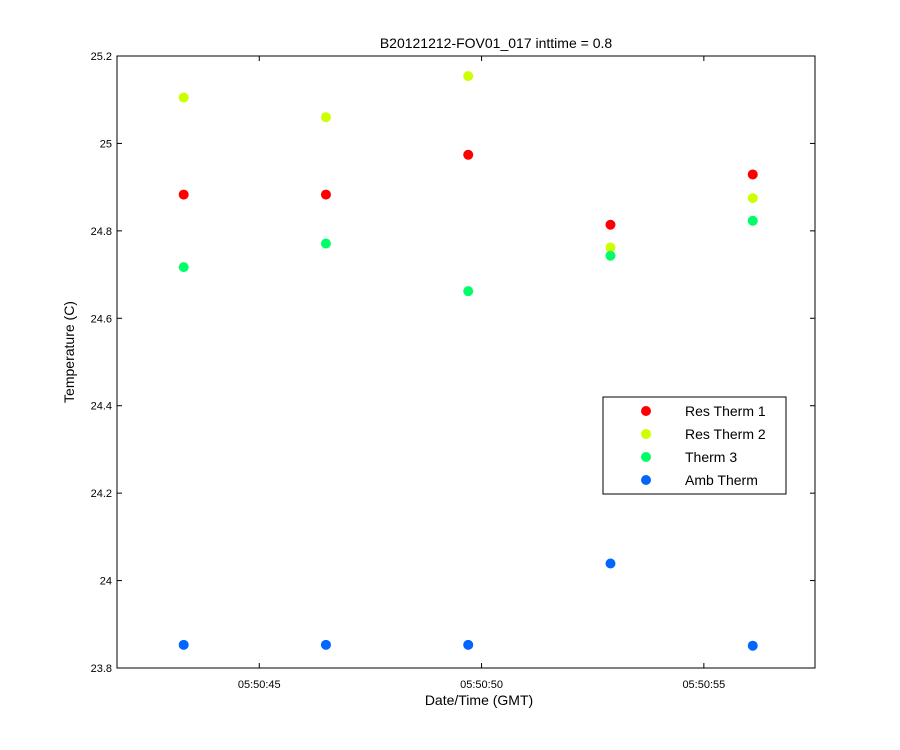 The width and height of the screenshot is (900, 750). What do you see at coordinates (101, 669) in the screenshot?
I see `y-tick-label: 23.8` at bounding box center [101, 669].